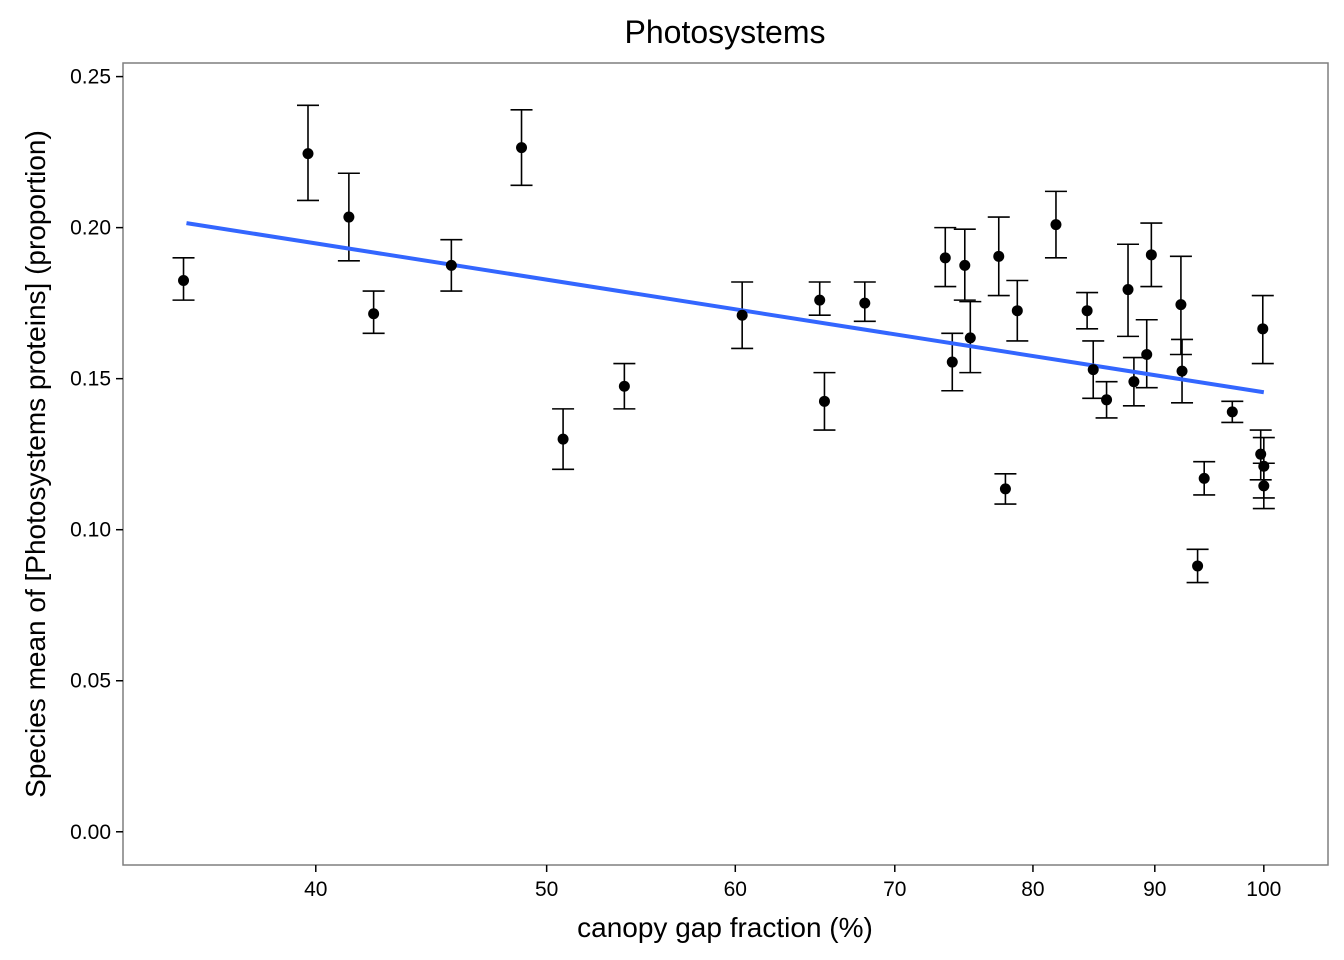 Image resolution: width=1344 pixels, height=960 pixels. I want to click on y-tick-label: 0.00, so click(90, 832).